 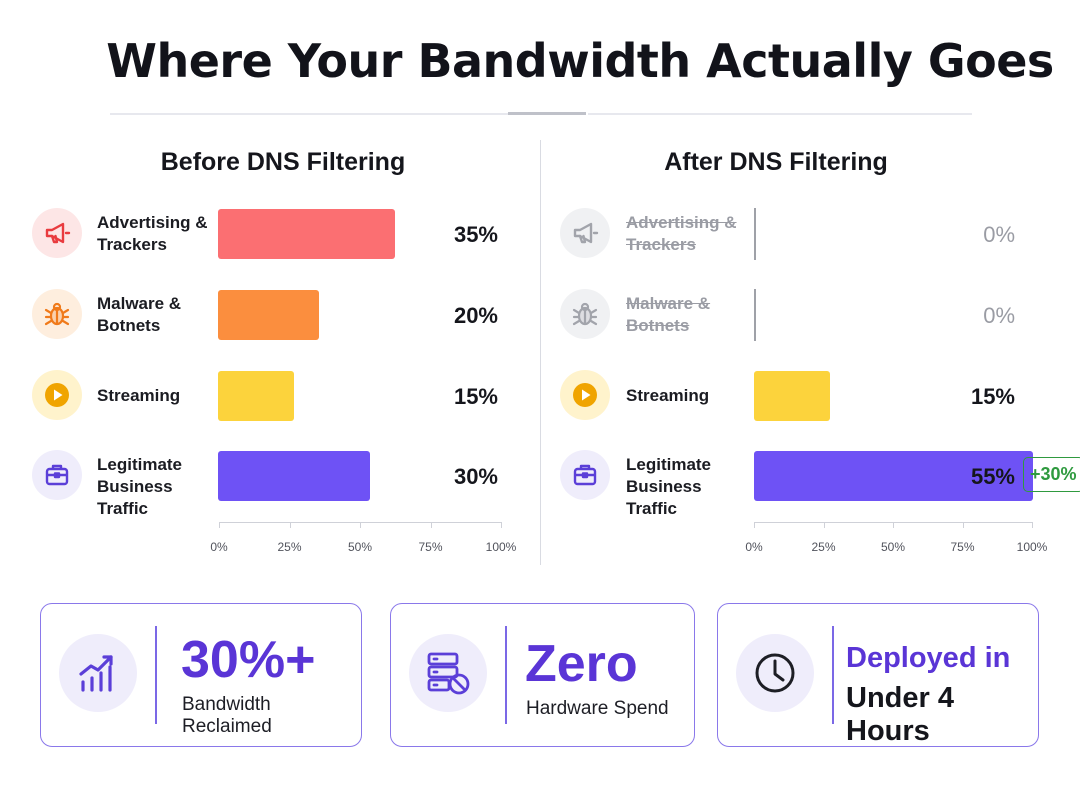 What do you see at coordinates (581, 664) in the screenshot?
I see `stat-headline: Zero` at bounding box center [581, 664].